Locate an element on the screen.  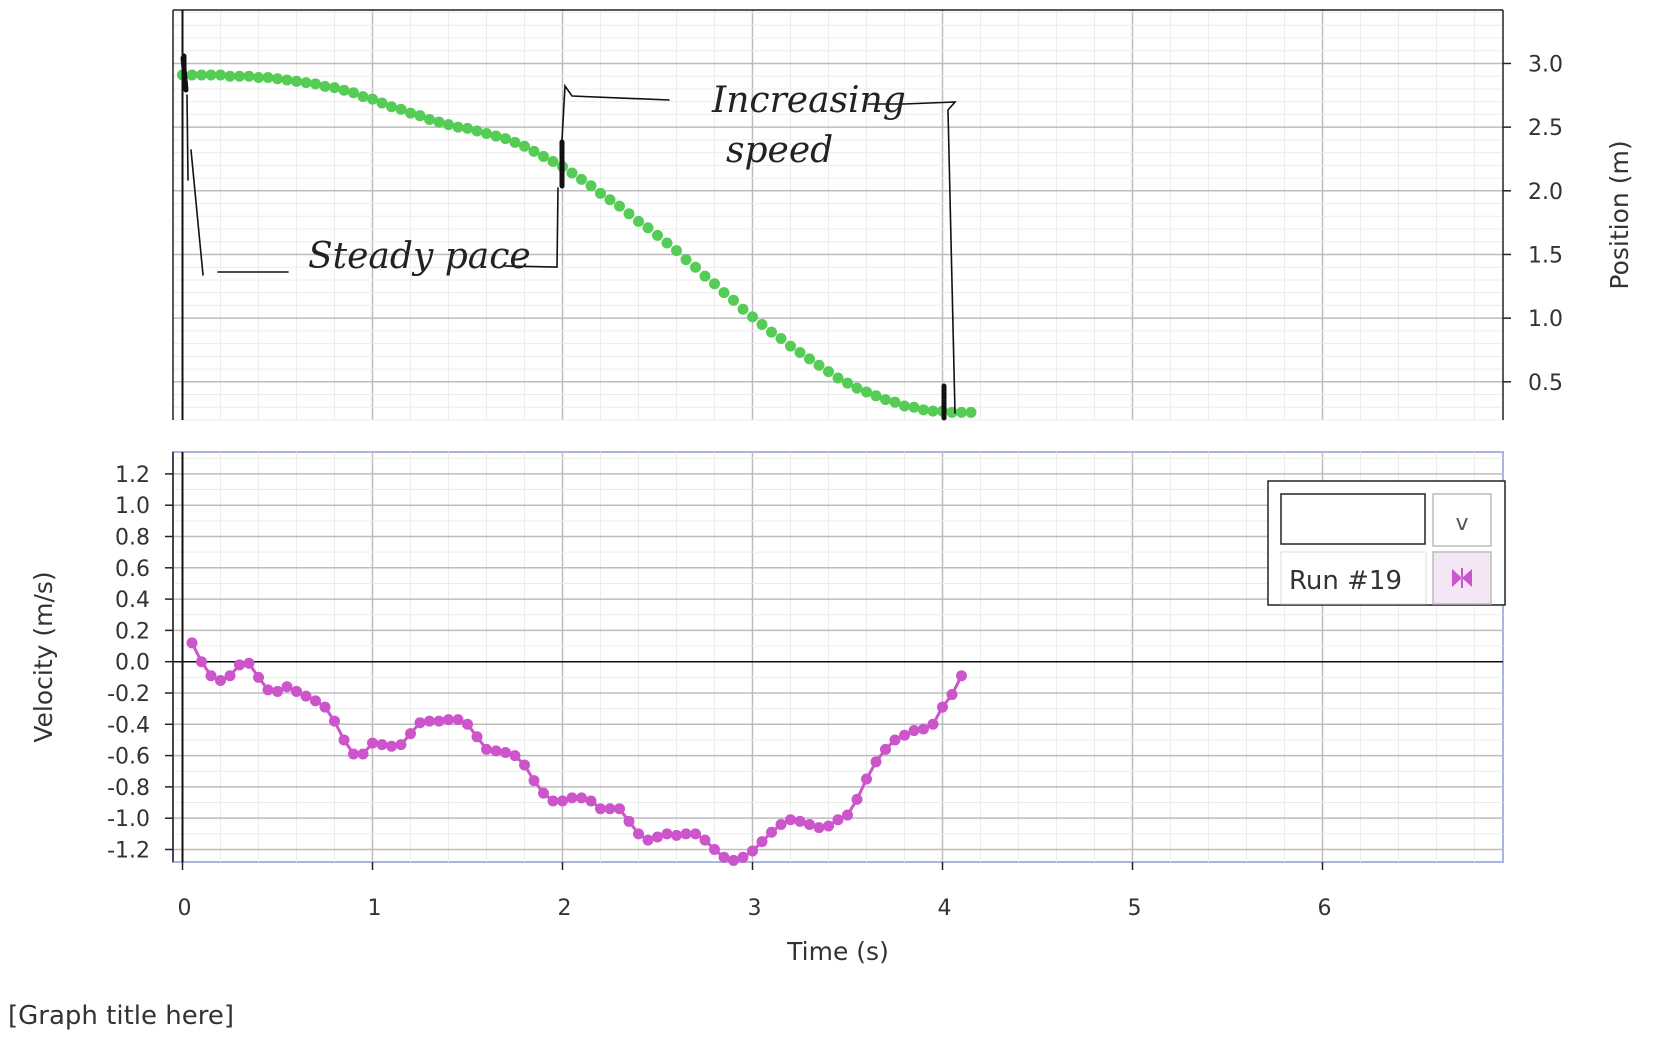
legend-input is located at coordinates (1353, 519).